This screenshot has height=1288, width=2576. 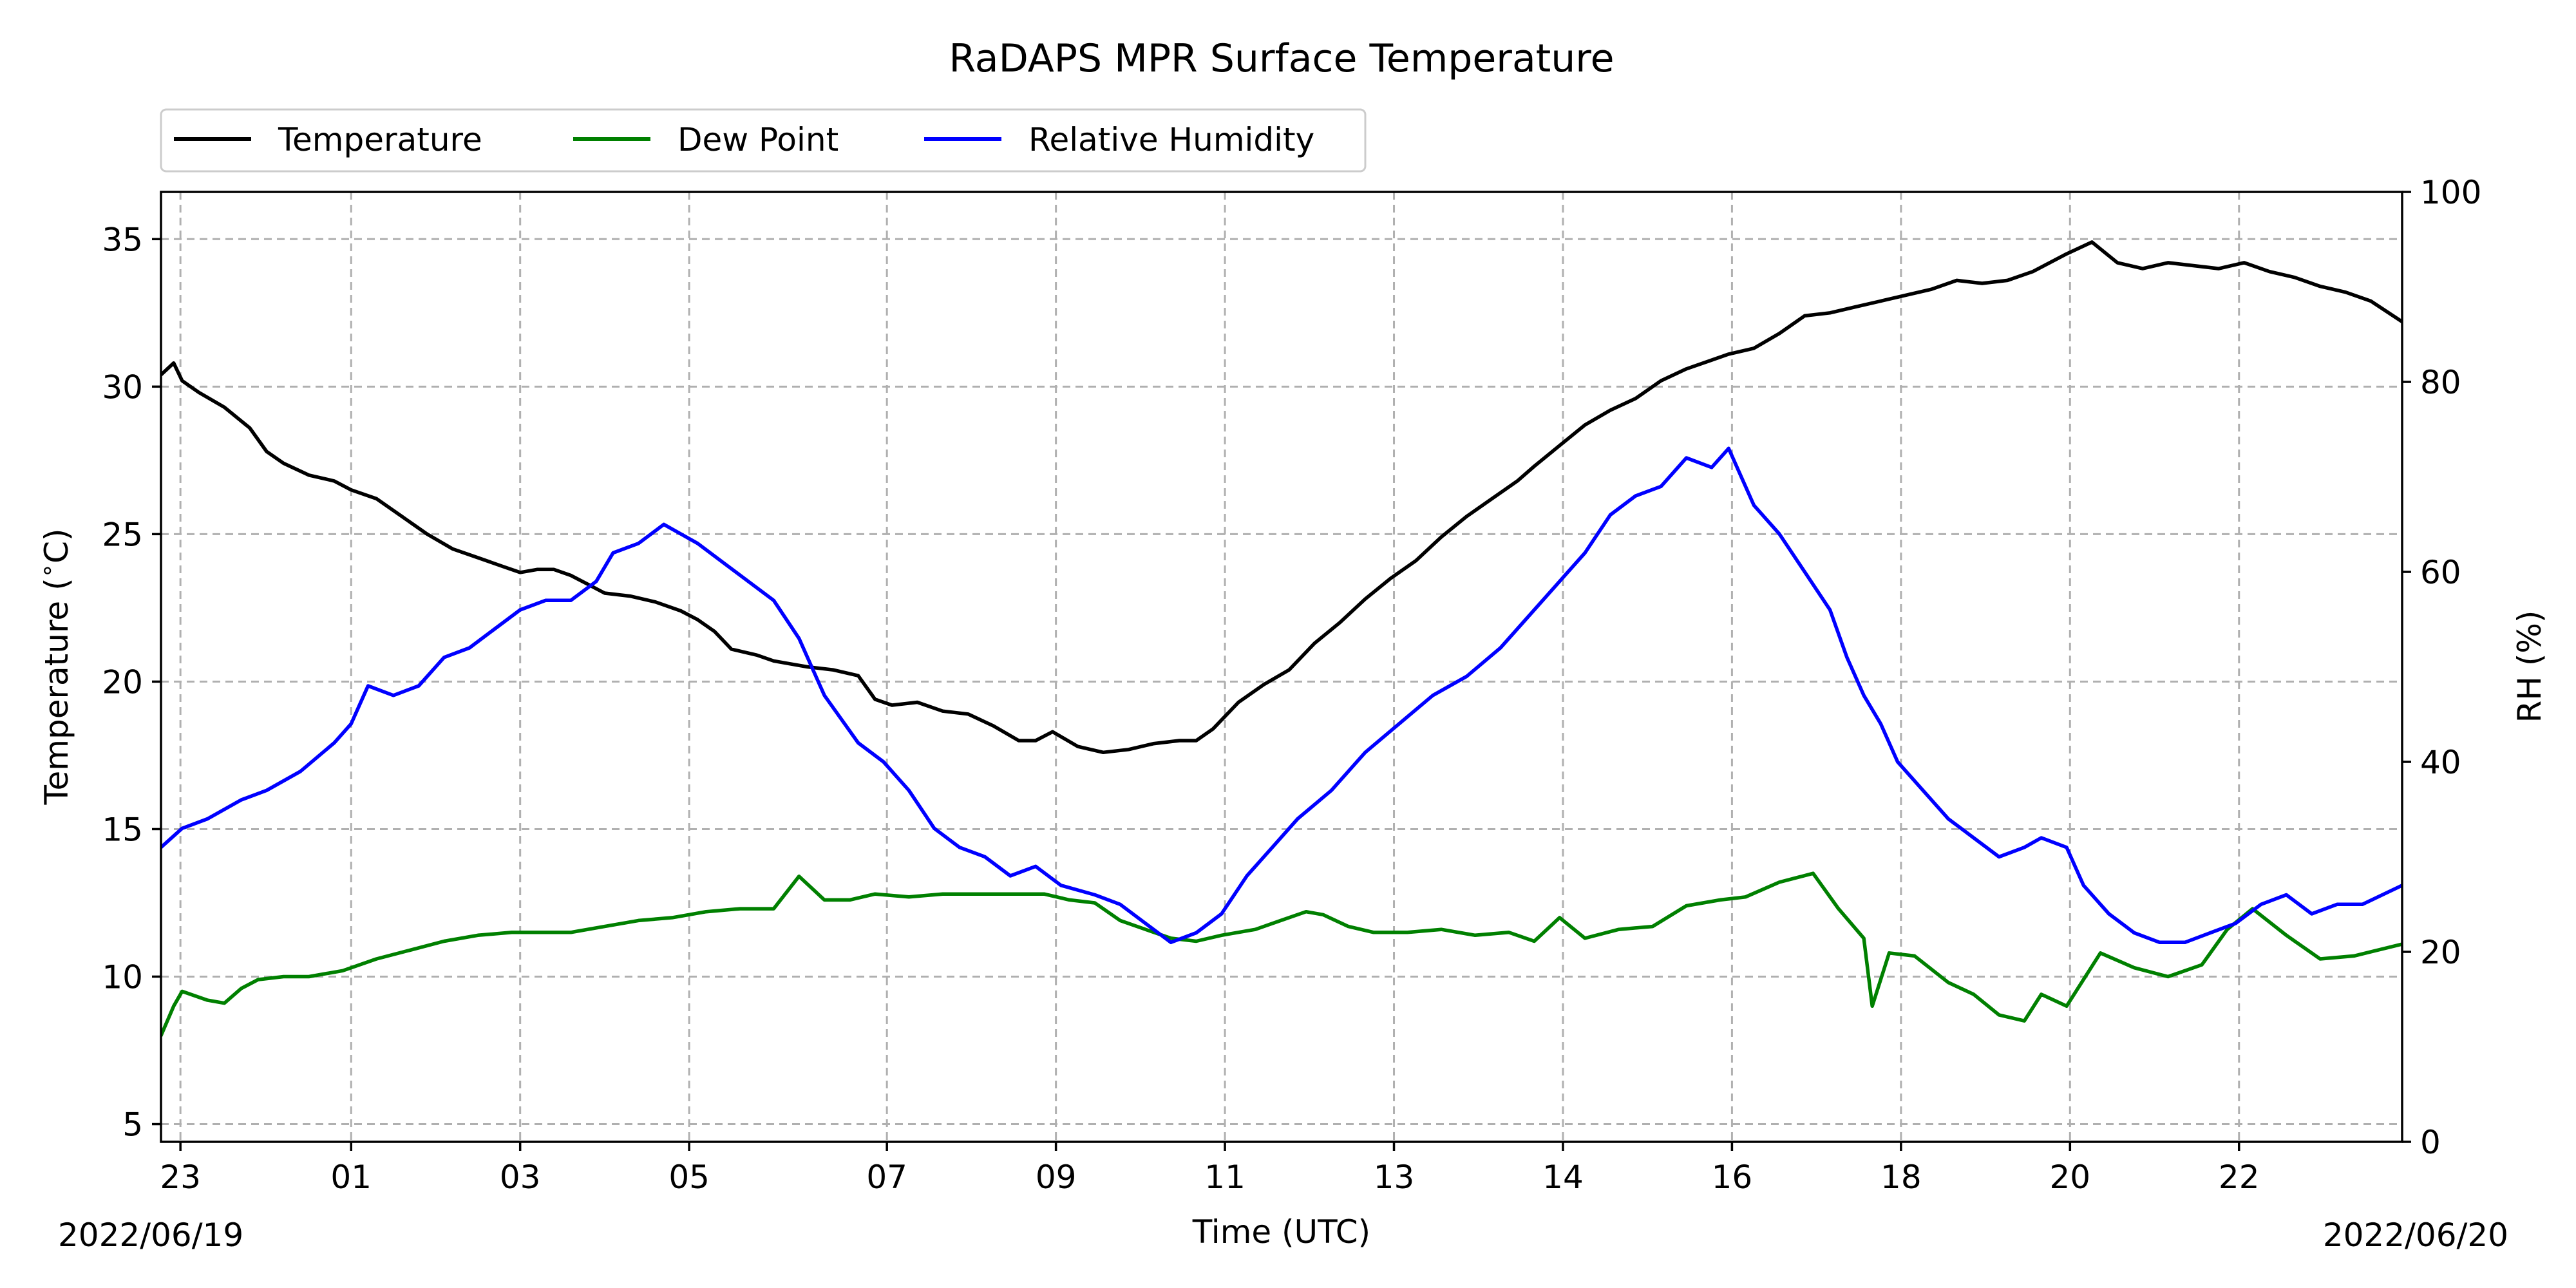 What do you see at coordinates (1563, 1177) in the screenshot?
I see `x-tick-label: 14` at bounding box center [1563, 1177].